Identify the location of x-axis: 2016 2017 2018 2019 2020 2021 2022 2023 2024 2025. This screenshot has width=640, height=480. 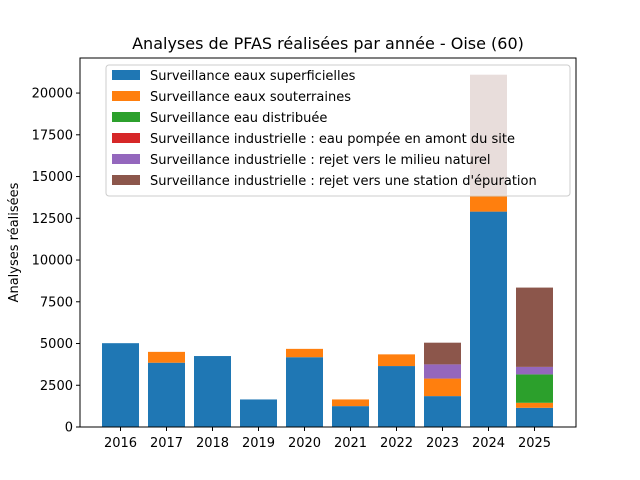
(327, 439).